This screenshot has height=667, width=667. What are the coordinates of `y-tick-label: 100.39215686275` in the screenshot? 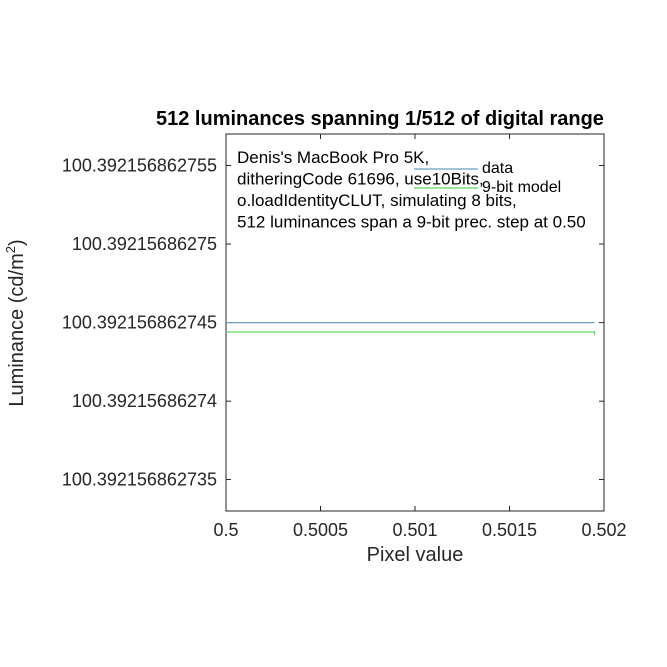 It's located at (144, 244).